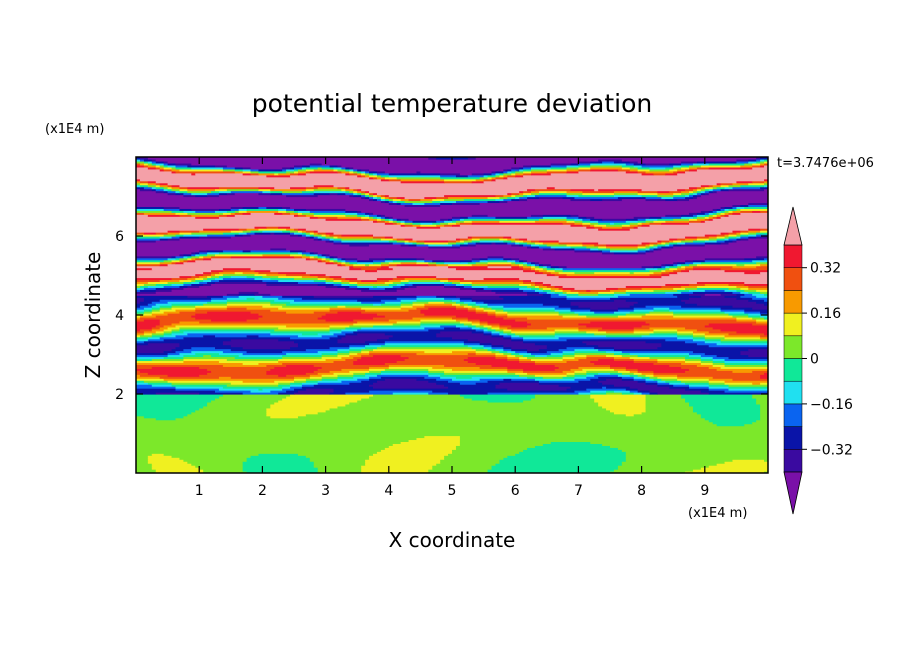 The height and width of the screenshot is (654, 904). What do you see at coordinates (793, 256) in the screenshot?
I see `colorbar-swatch` at bounding box center [793, 256].